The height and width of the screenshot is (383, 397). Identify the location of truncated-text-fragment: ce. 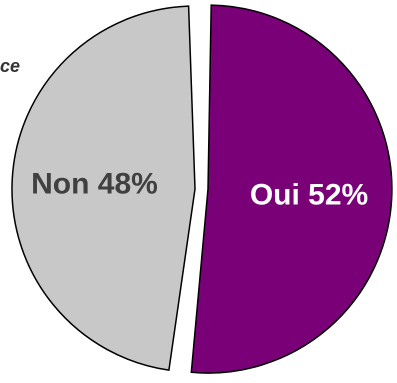
(10, 66).